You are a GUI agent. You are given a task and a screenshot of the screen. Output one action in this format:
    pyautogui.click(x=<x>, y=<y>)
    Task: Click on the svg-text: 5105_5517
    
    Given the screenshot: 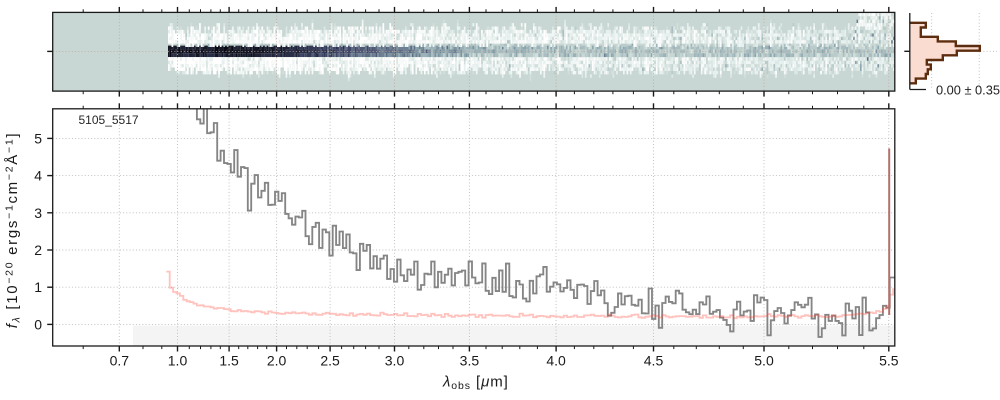 What is the action you would take?
    pyautogui.click(x=109, y=120)
    